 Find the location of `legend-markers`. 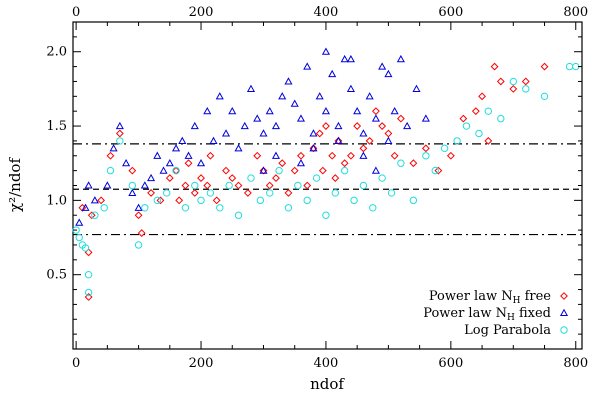

legend-markers is located at coordinates (564, 313).